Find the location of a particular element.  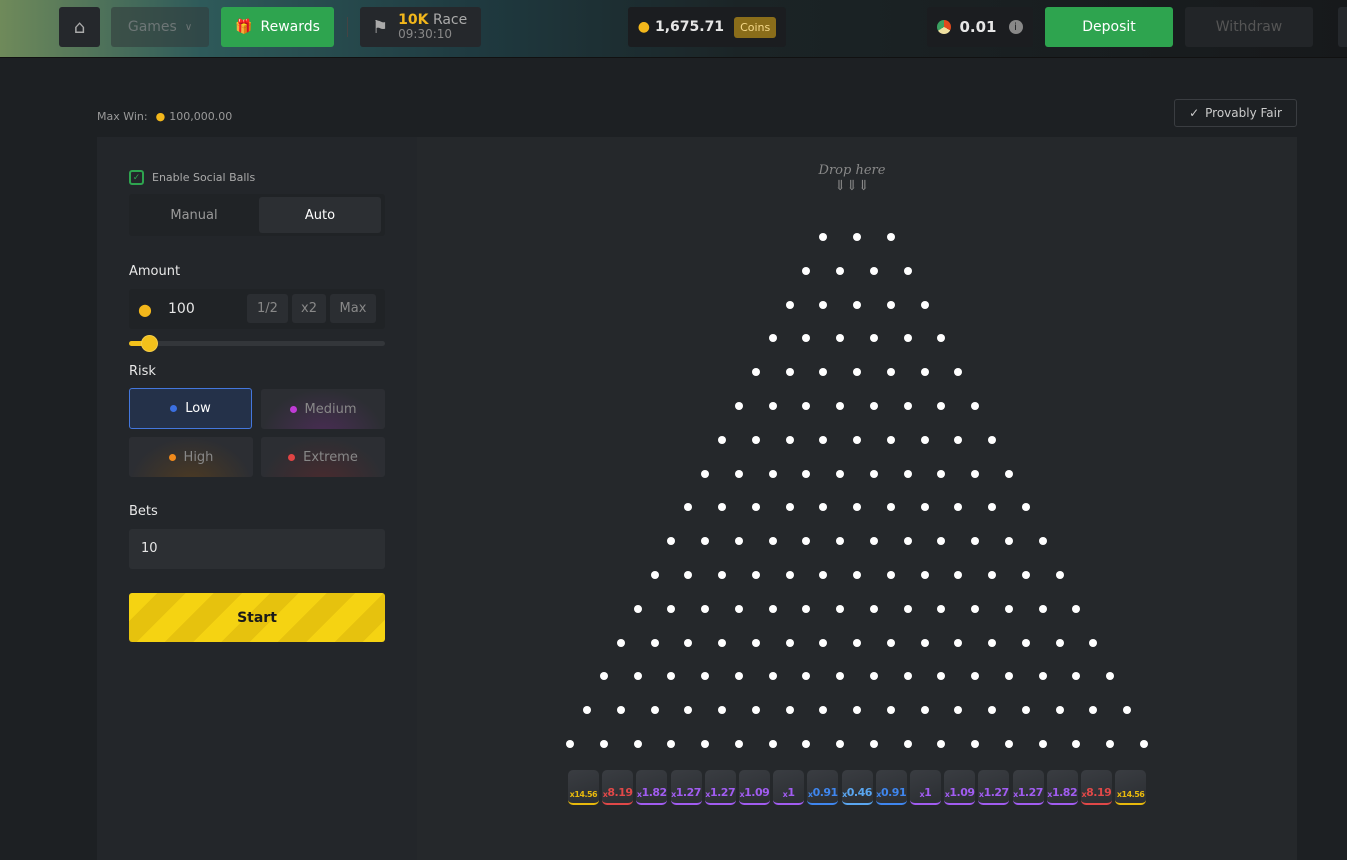

slider-handle is located at coordinates (150, 343).